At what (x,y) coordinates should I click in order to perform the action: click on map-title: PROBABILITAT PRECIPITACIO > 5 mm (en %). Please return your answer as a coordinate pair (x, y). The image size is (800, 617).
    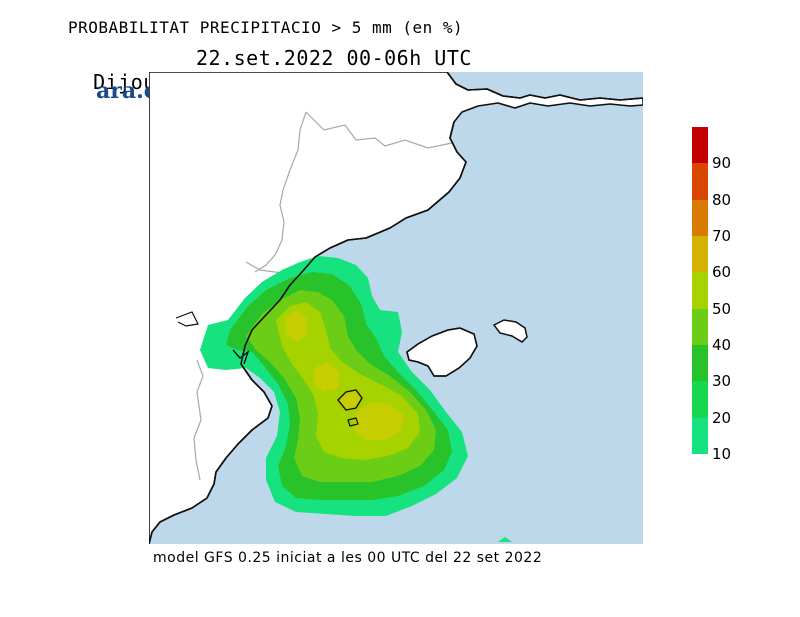
    Looking at the image, I should click on (266, 27).